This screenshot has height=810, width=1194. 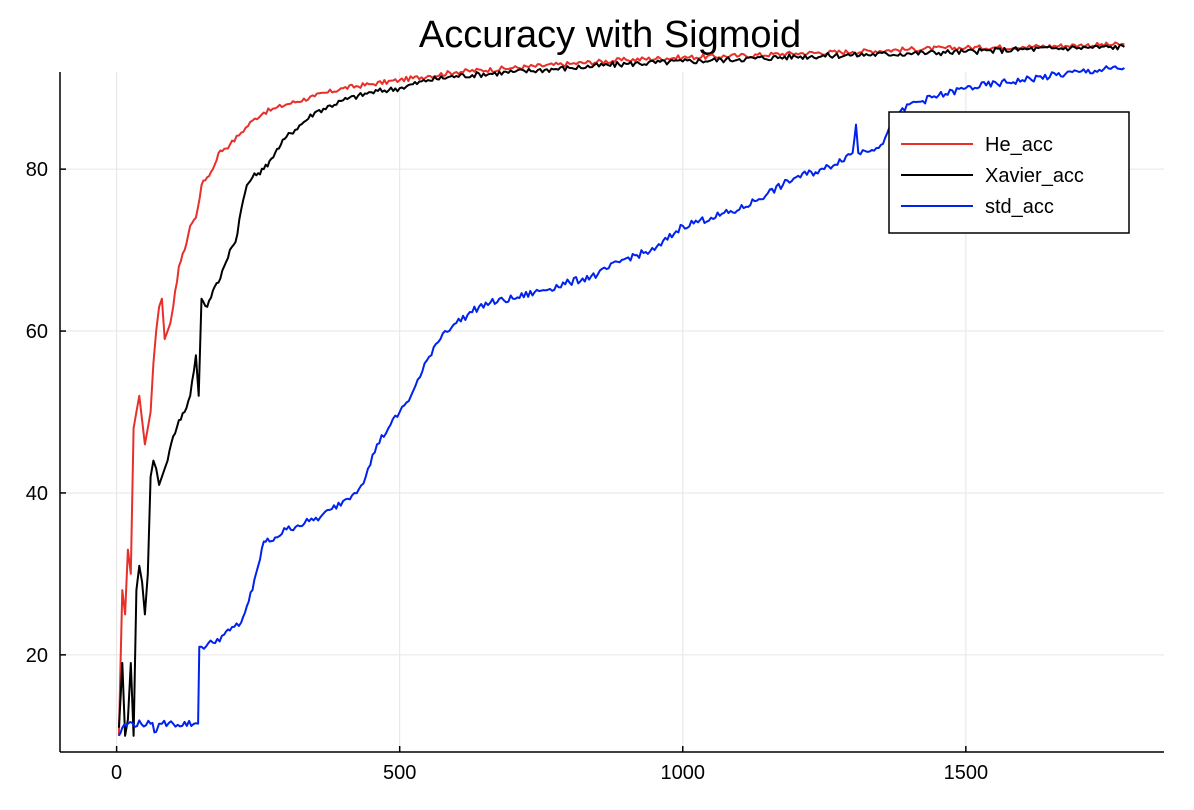 What do you see at coordinates (116, 773) in the screenshot?
I see `x-tick-label: 0` at bounding box center [116, 773].